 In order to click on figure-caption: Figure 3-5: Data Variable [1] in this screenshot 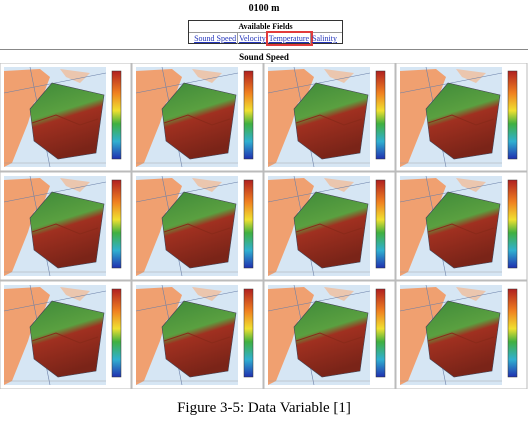, I will do `click(264, 408)`.